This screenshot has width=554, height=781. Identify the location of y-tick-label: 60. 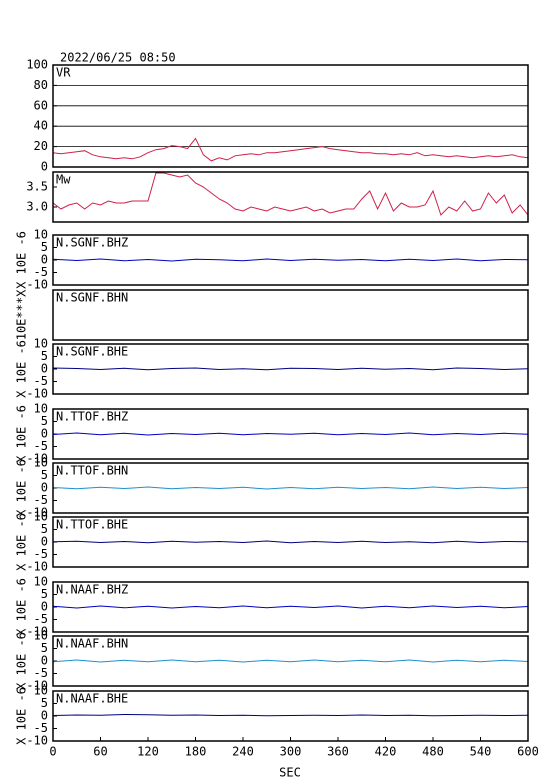
(41, 105).